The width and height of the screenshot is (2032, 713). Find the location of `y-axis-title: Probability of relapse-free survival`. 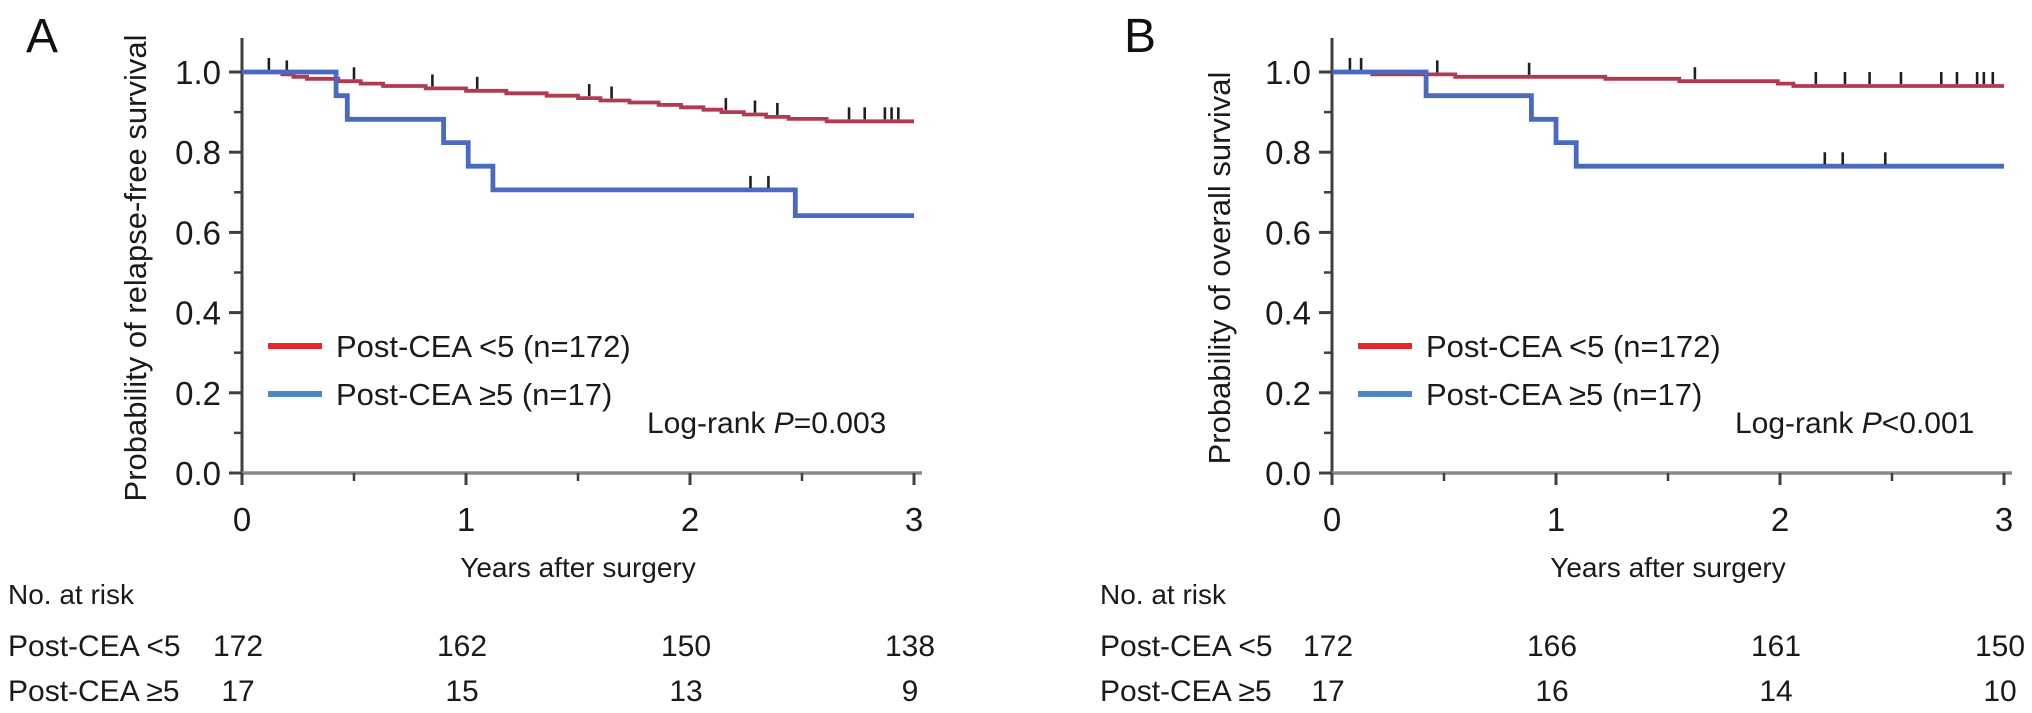

y-axis-title: Probability of relapse-free survival is located at coordinates (135, 268).